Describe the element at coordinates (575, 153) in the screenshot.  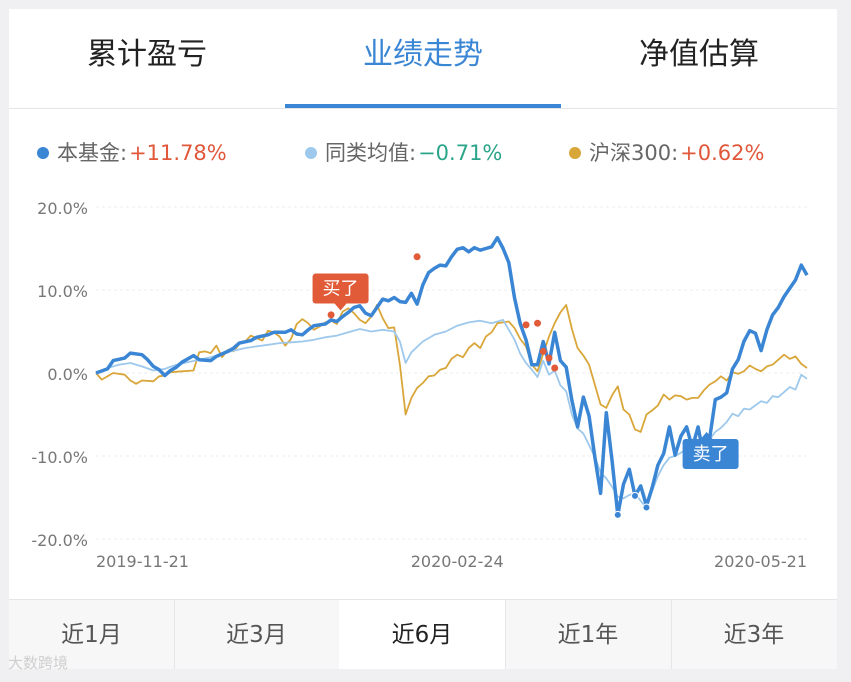
I see `legend-dot-csi300` at that location.